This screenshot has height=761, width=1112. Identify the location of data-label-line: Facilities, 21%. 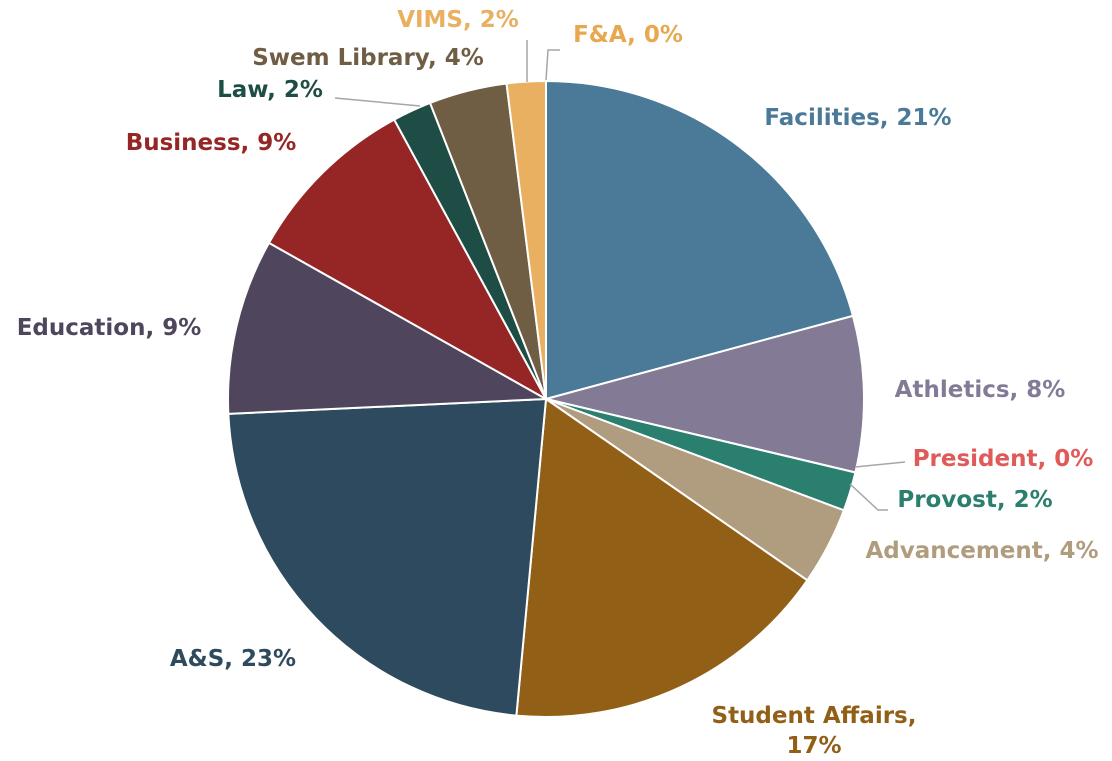
(857, 118).